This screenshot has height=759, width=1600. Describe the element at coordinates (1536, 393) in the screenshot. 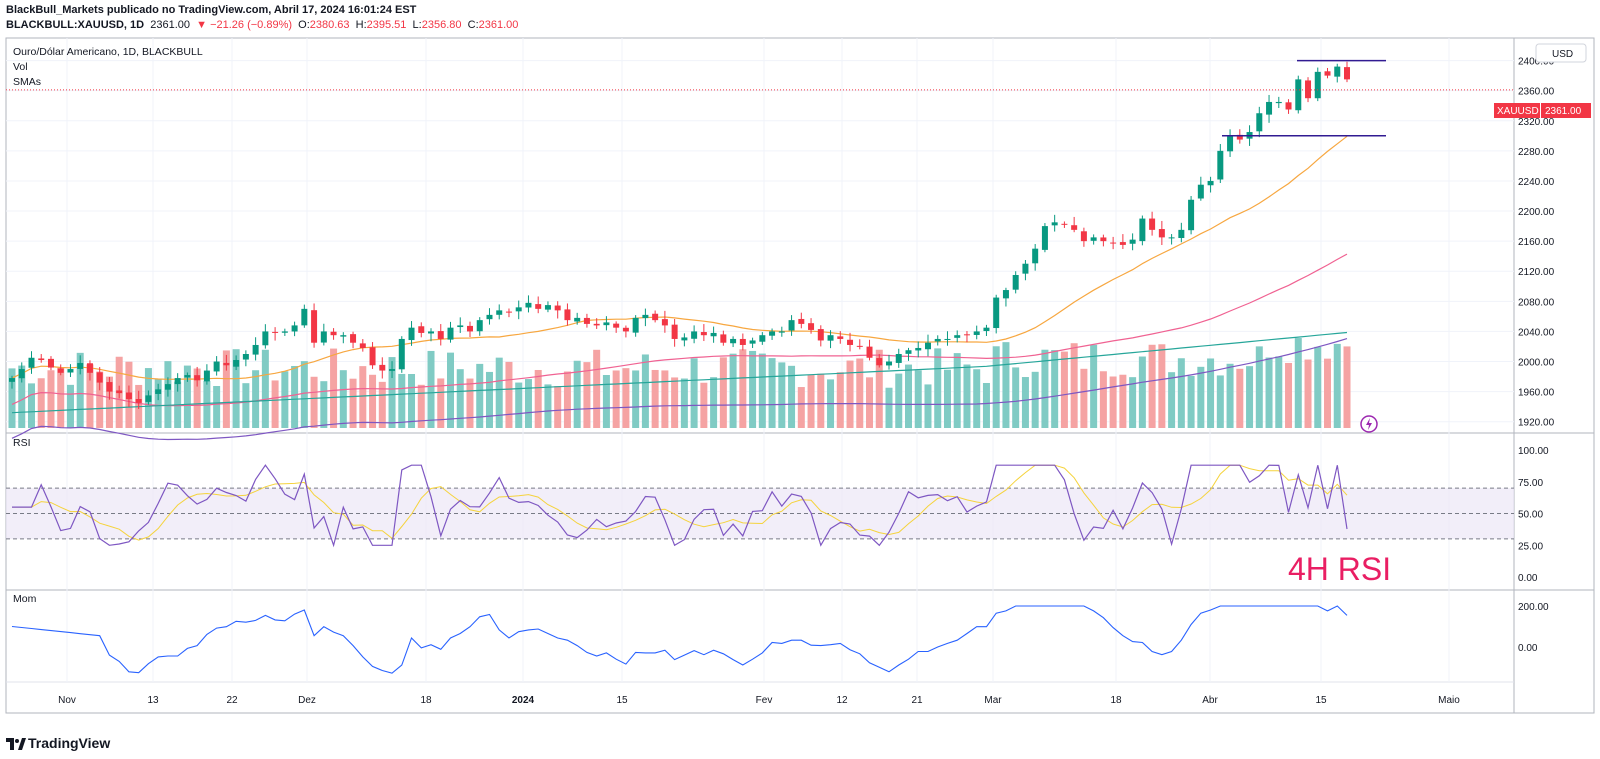

I see `price-tick-label: 1960.00` at that location.